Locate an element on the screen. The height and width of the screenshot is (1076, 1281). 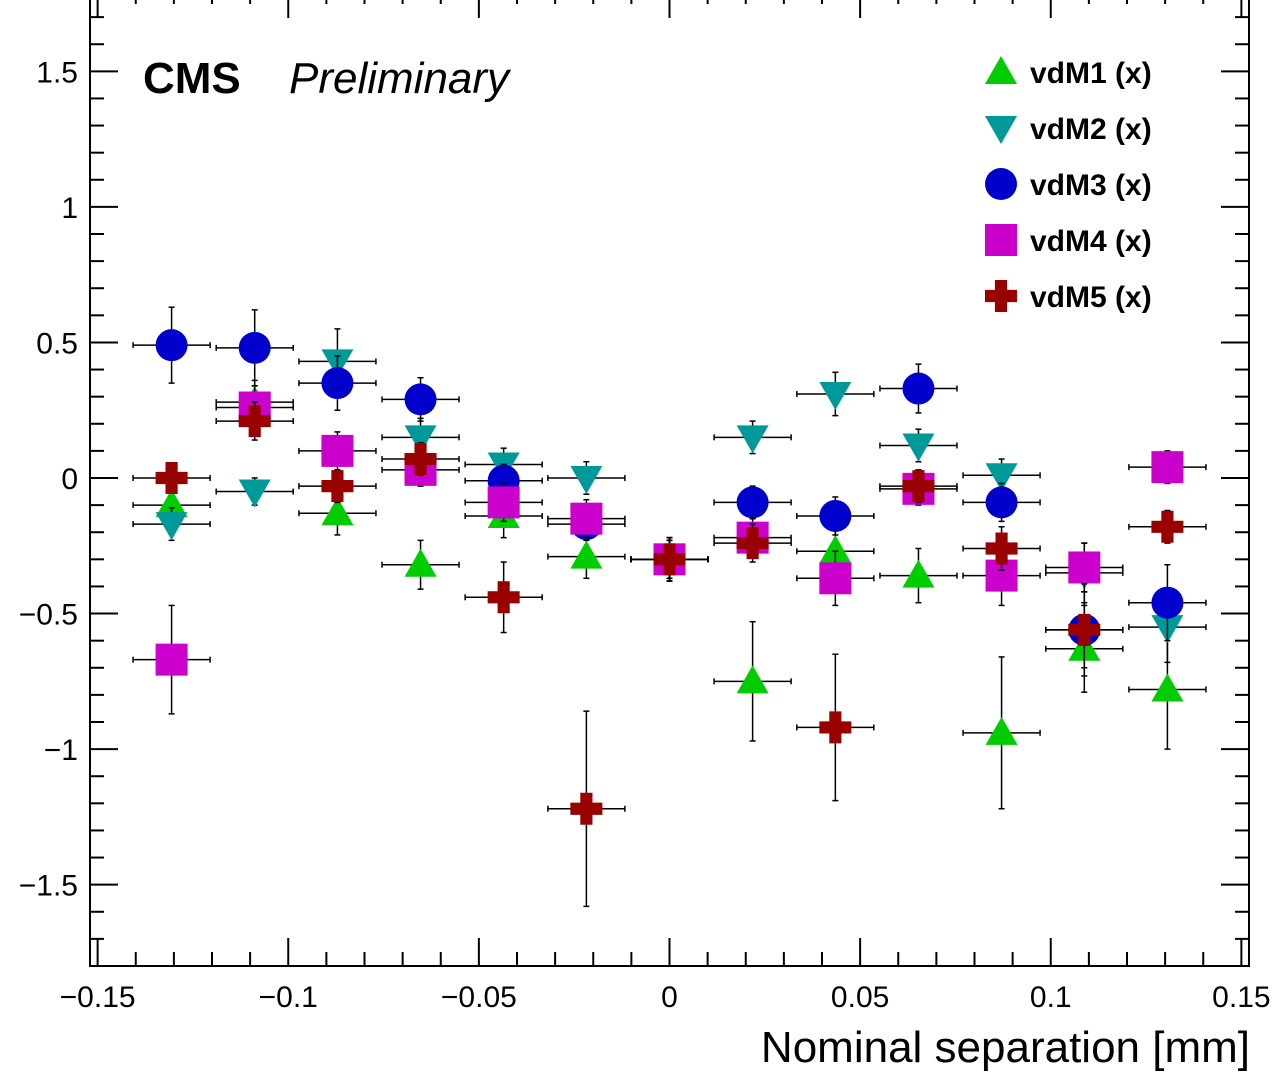
status-label: Preliminary is located at coordinates (400, 78).